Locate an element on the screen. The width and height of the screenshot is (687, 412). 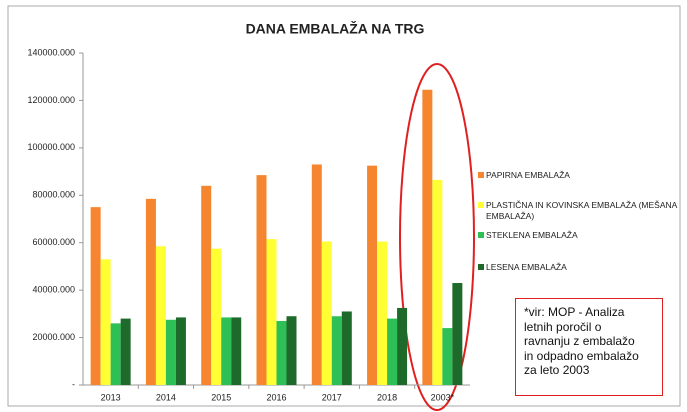
x-tick-label: 2018 is located at coordinates (387, 397).